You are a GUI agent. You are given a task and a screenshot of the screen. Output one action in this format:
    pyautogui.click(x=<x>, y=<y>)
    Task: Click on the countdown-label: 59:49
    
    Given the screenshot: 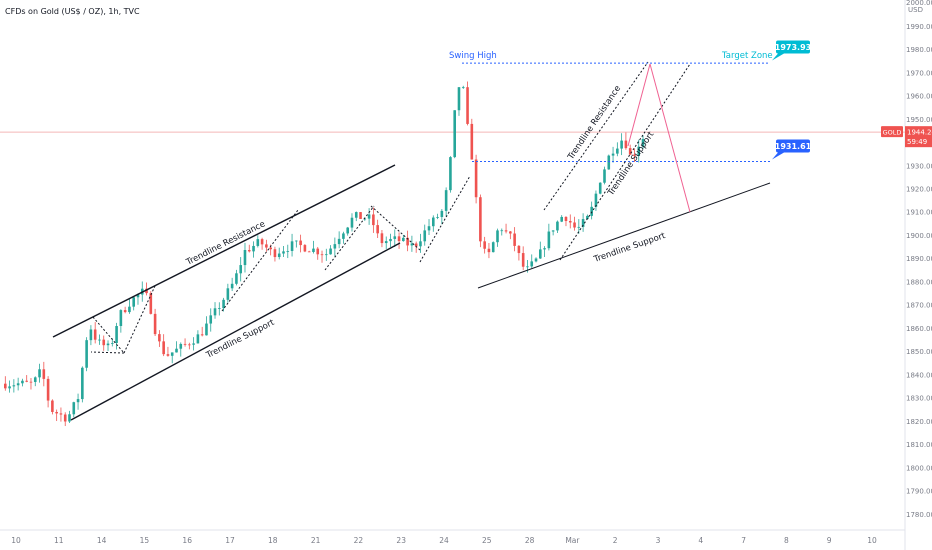 What is the action you would take?
    pyautogui.click(x=917, y=142)
    